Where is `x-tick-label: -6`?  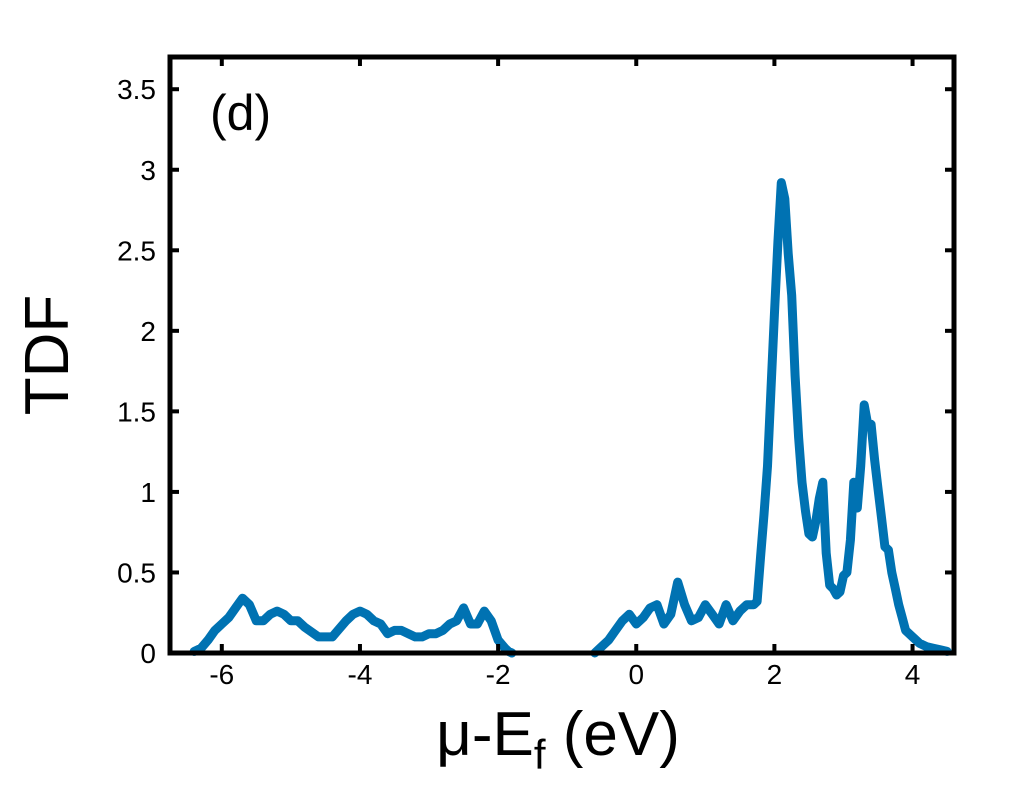
x-tick-label: -6 is located at coordinates (221, 674).